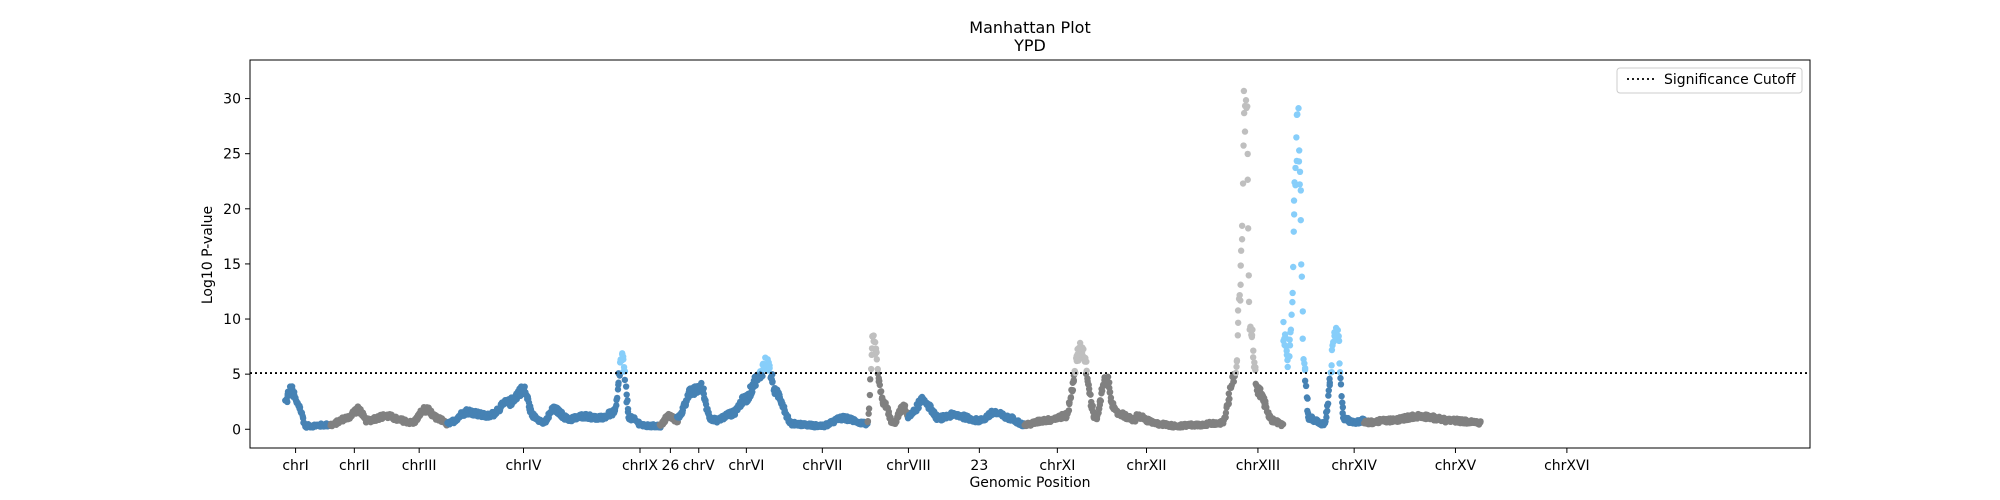 Image resolution: width=2000 pixels, height=500 pixels. What do you see at coordinates (232, 320) in the screenshot?
I see `y-tick-label: 10` at bounding box center [232, 320].